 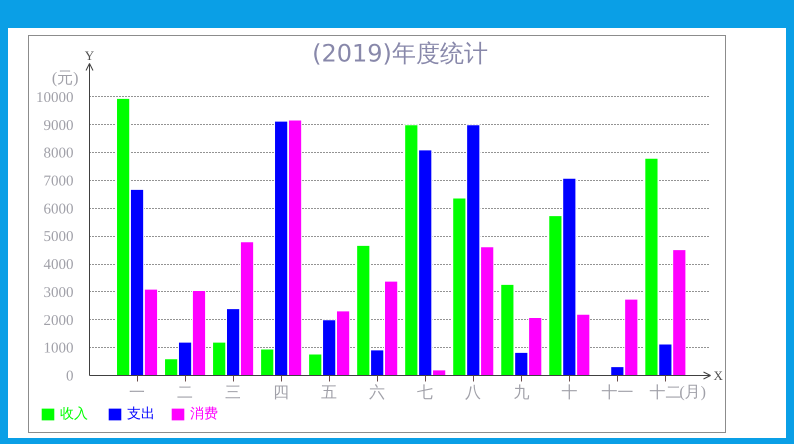 I want to click on x-tick-label: 四, so click(x=281, y=393).